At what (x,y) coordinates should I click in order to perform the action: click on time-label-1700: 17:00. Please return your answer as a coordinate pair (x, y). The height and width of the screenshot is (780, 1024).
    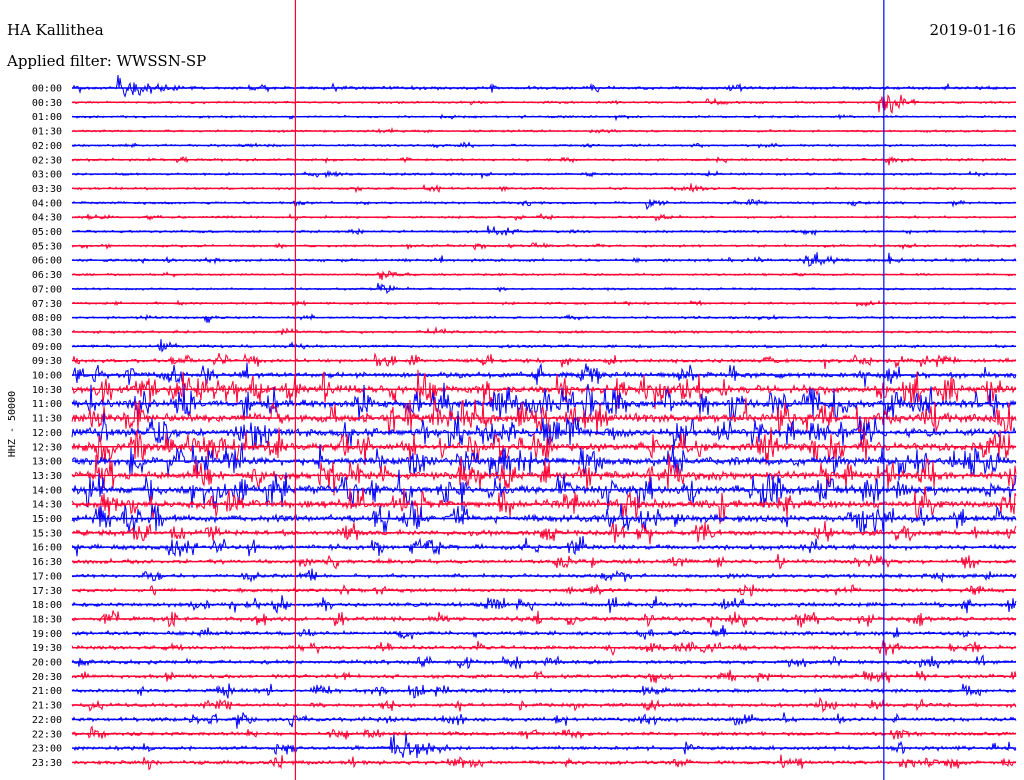
    Looking at the image, I should click on (47, 576).